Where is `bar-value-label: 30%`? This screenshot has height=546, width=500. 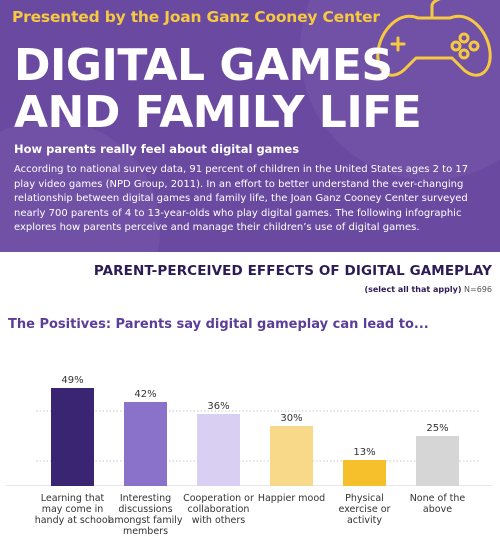 bar-value-label: 30% is located at coordinates (291, 418).